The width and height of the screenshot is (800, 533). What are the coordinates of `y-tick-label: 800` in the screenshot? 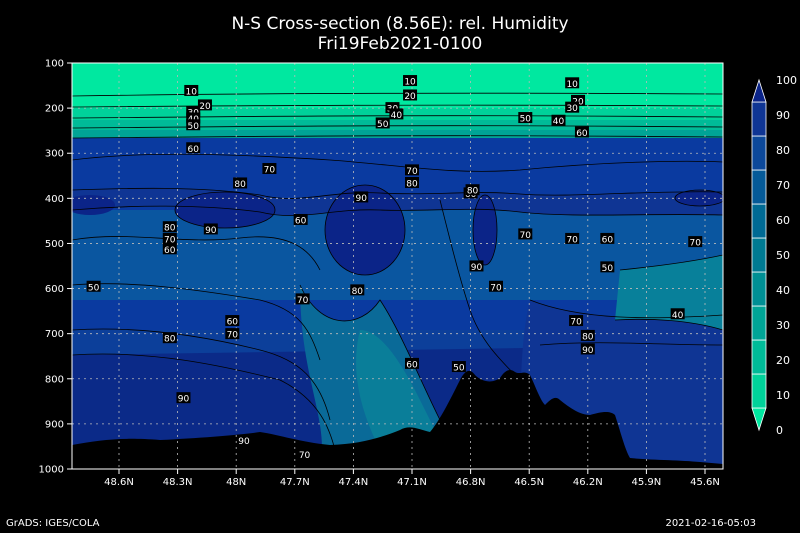 It's located at (54, 379).